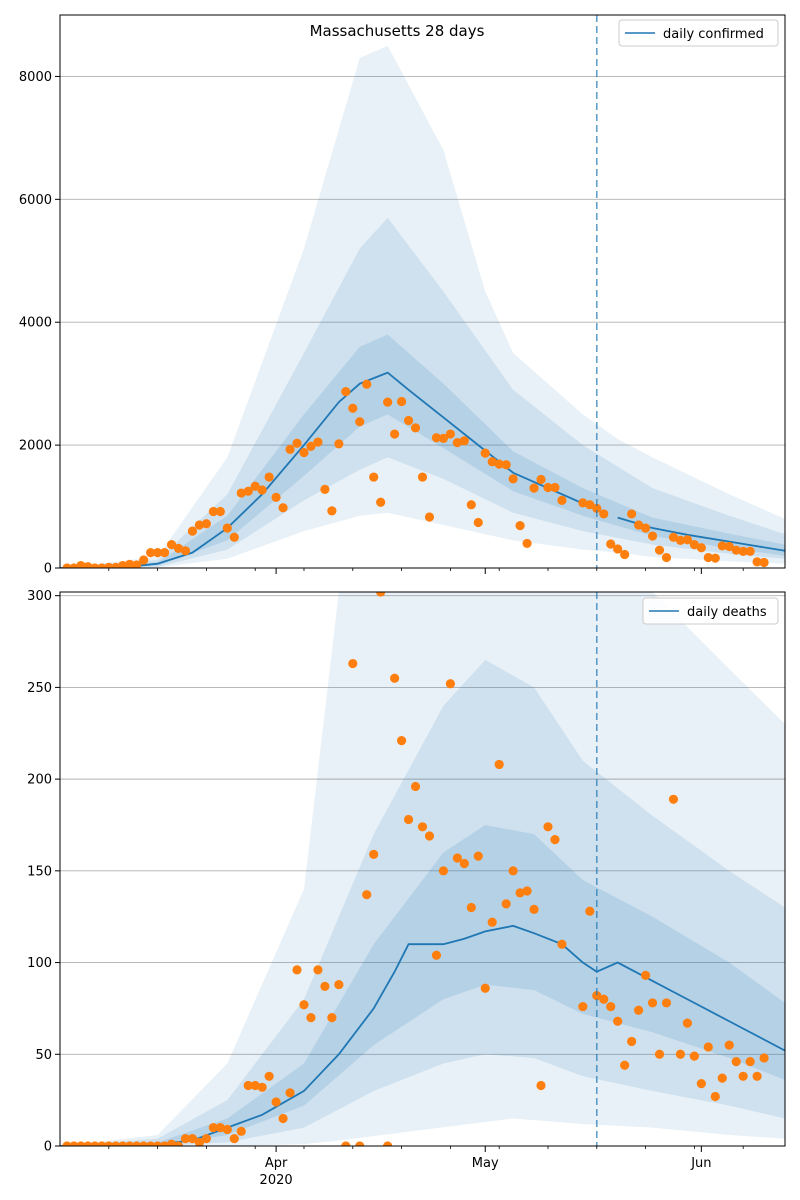 This screenshot has height=1200, width=800. I want to click on deaths-y-tick-label: 50, so click(43, 1055).